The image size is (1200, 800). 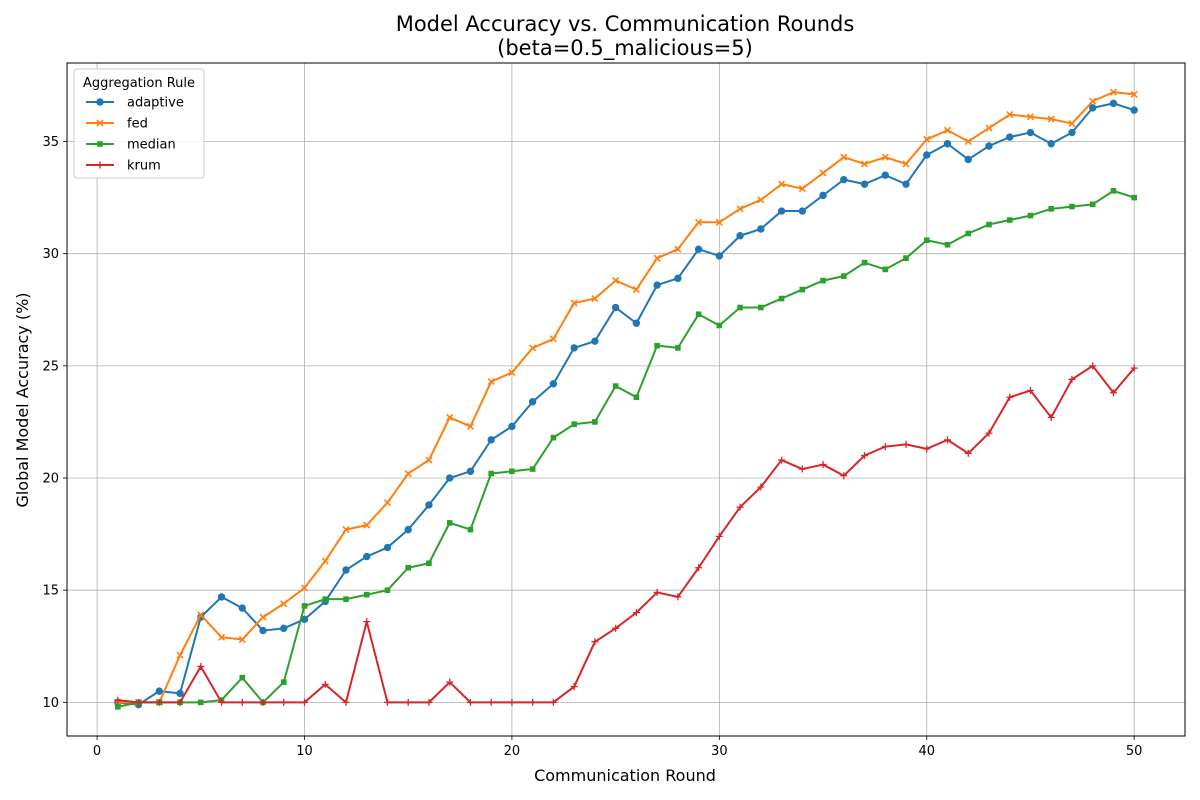 I want to click on y-axis: 10 15 20 25 30 35, so click(x=54, y=423).